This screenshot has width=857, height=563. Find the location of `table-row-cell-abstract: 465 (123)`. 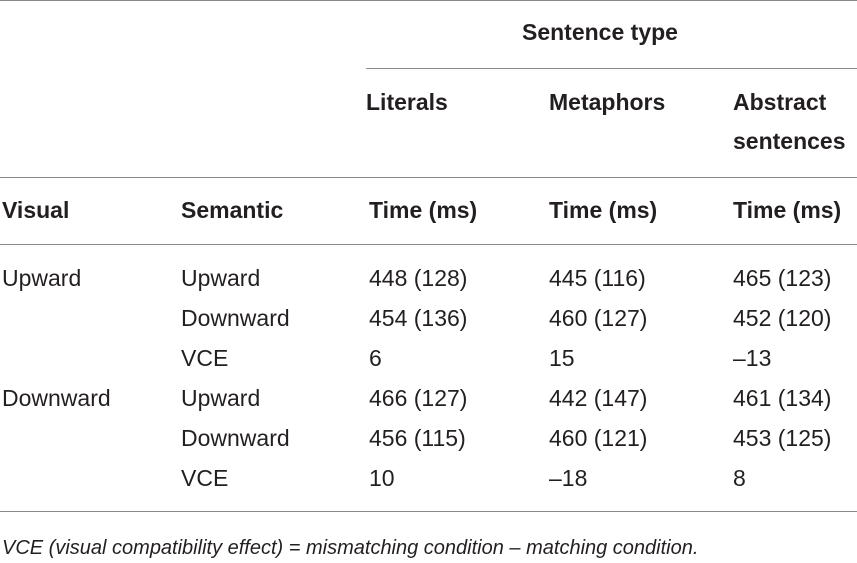

table-row-cell-abstract: 465 (123) is located at coordinates (782, 278).